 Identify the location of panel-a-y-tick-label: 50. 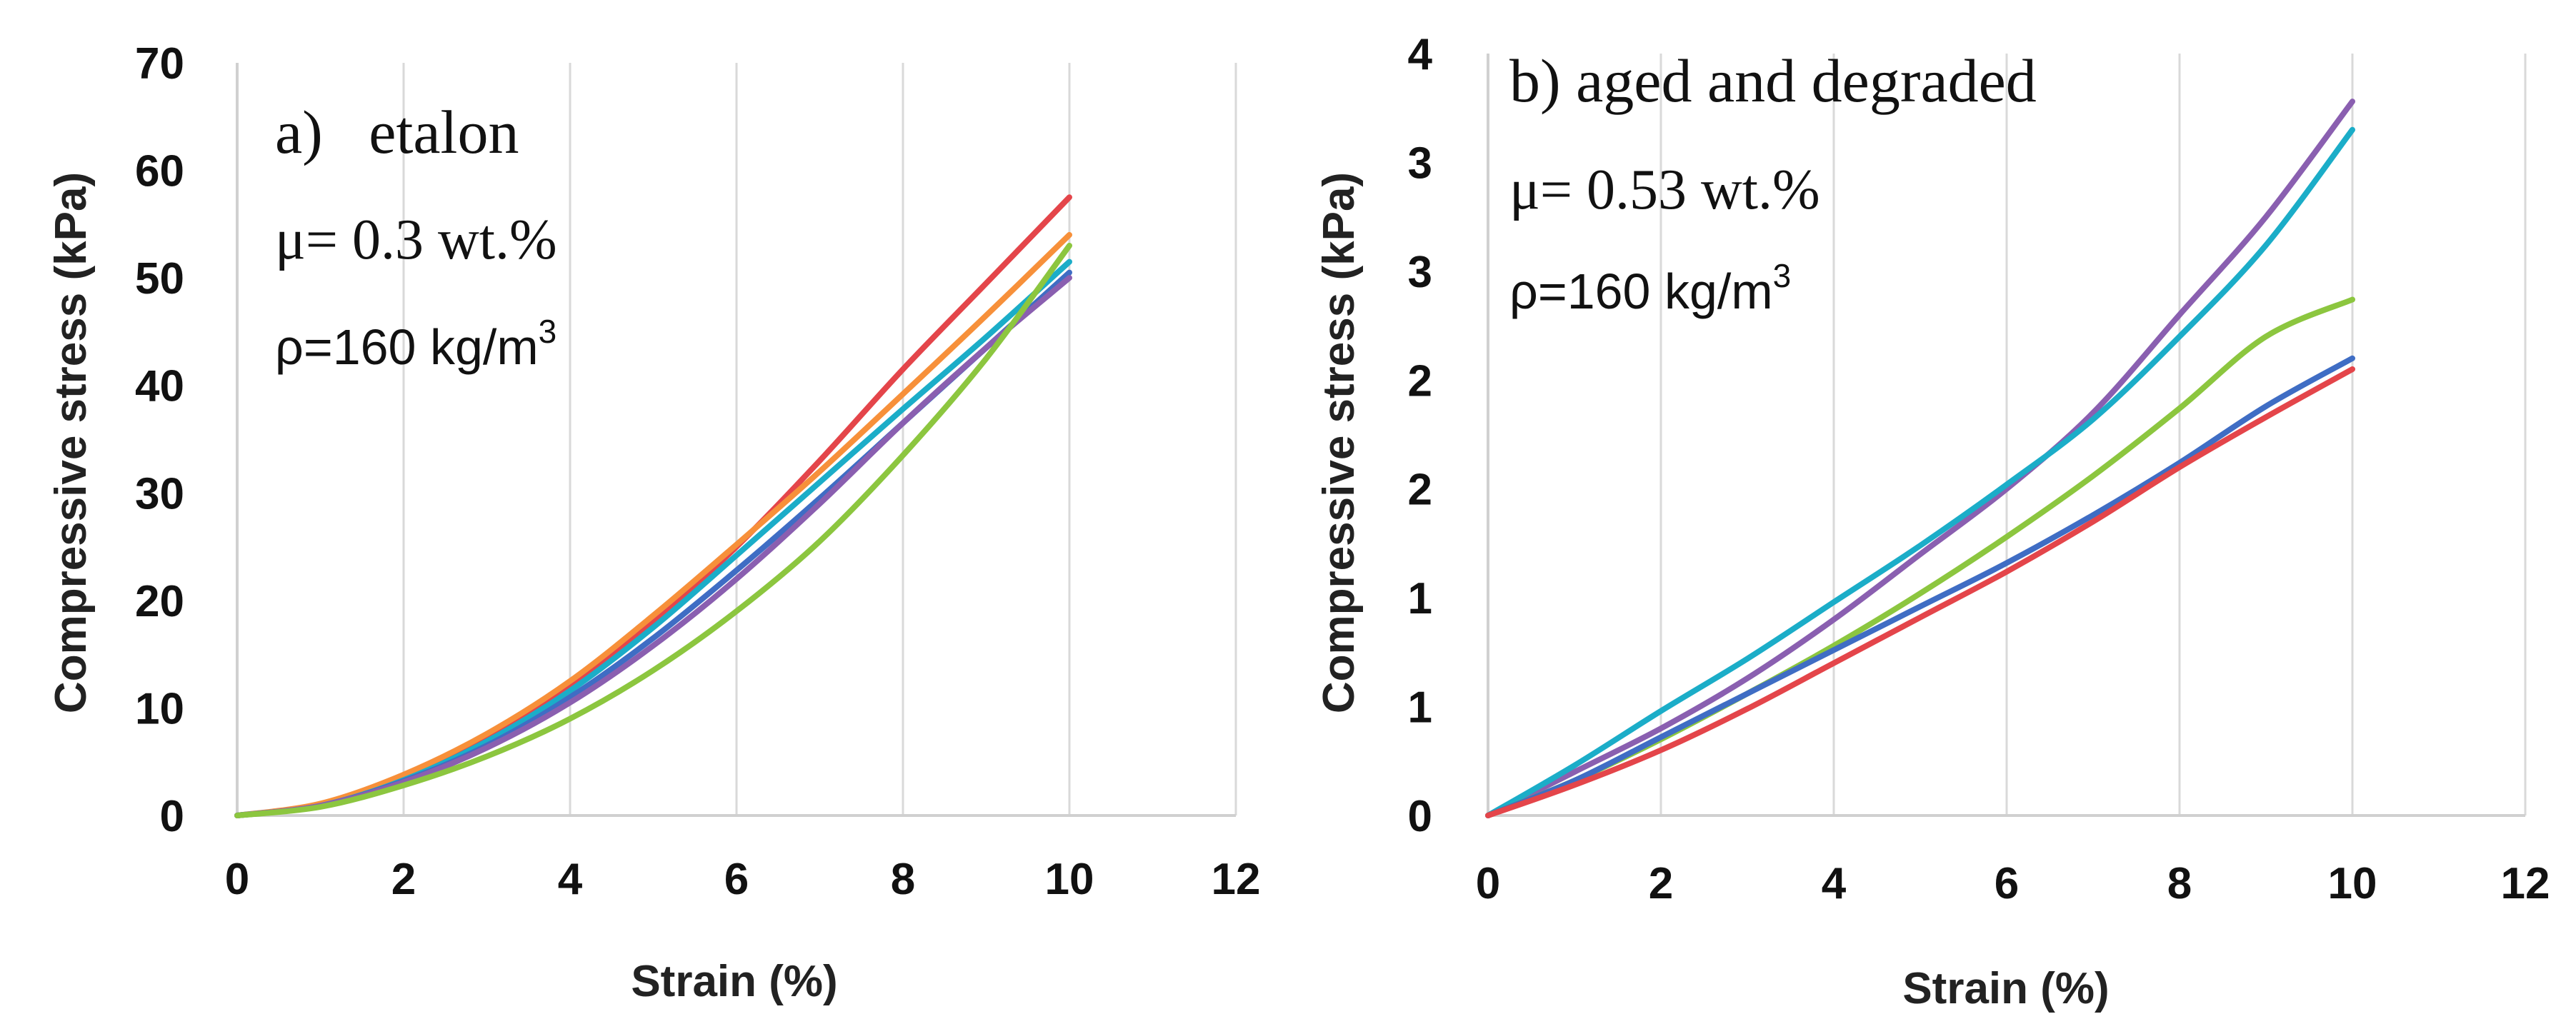
(160, 278).